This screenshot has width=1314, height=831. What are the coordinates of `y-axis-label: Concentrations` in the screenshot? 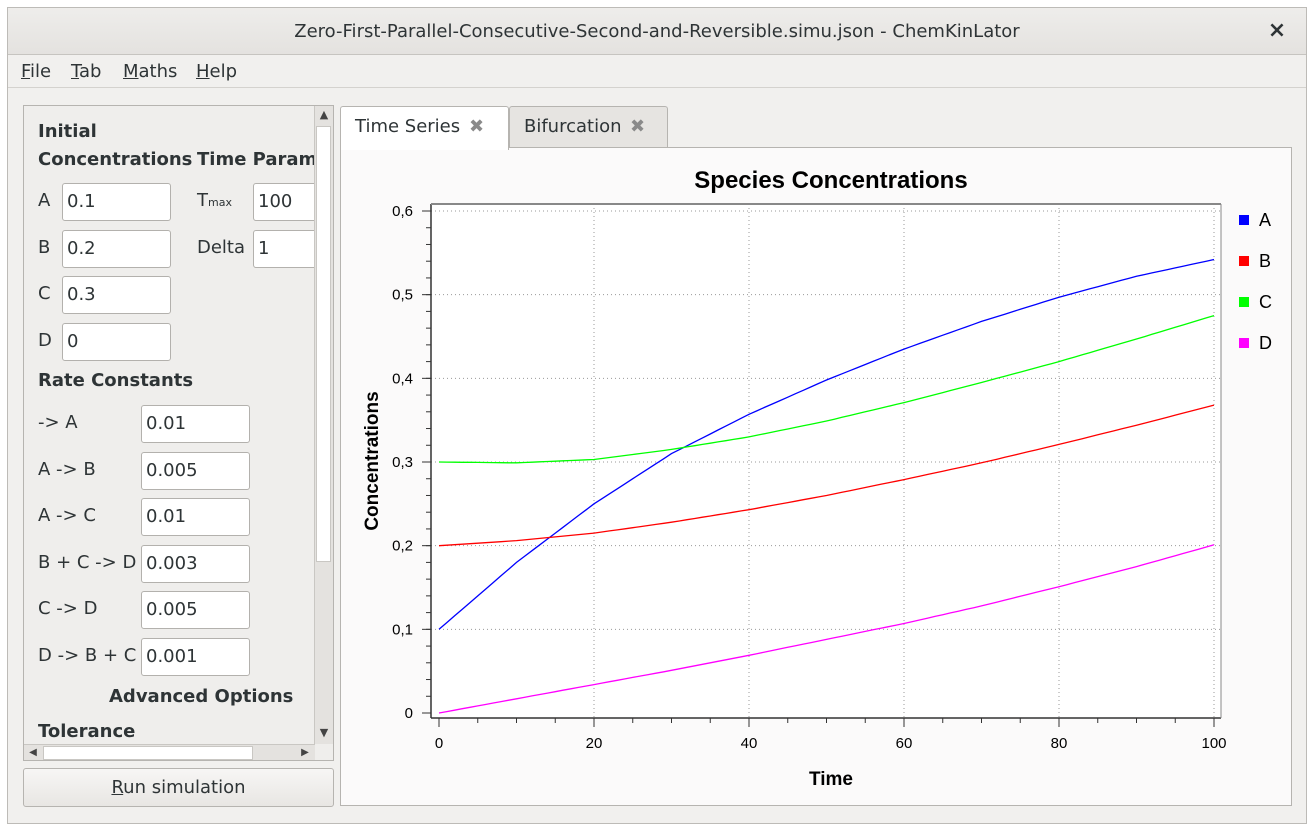 It's located at (372, 460).